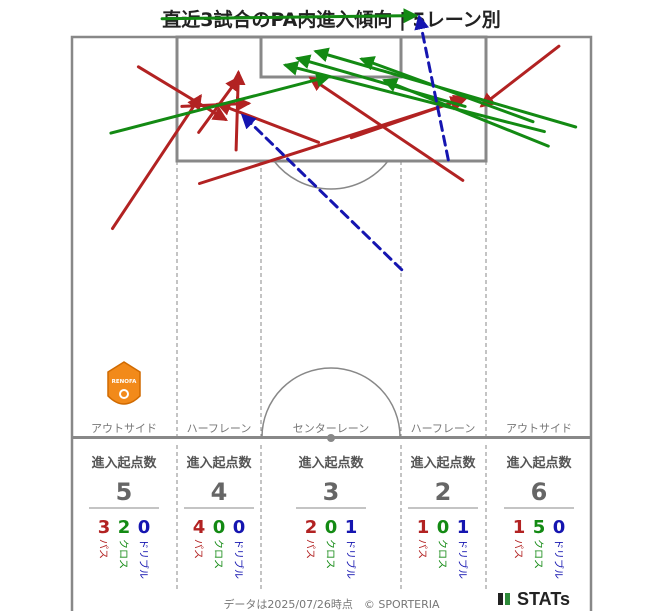 Image resolution: width=663 pixels, height=612 pixels. What do you see at coordinates (199, 527) in the screenshot?
I see `stat-pass-count: 4` at bounding box center [199, 527].